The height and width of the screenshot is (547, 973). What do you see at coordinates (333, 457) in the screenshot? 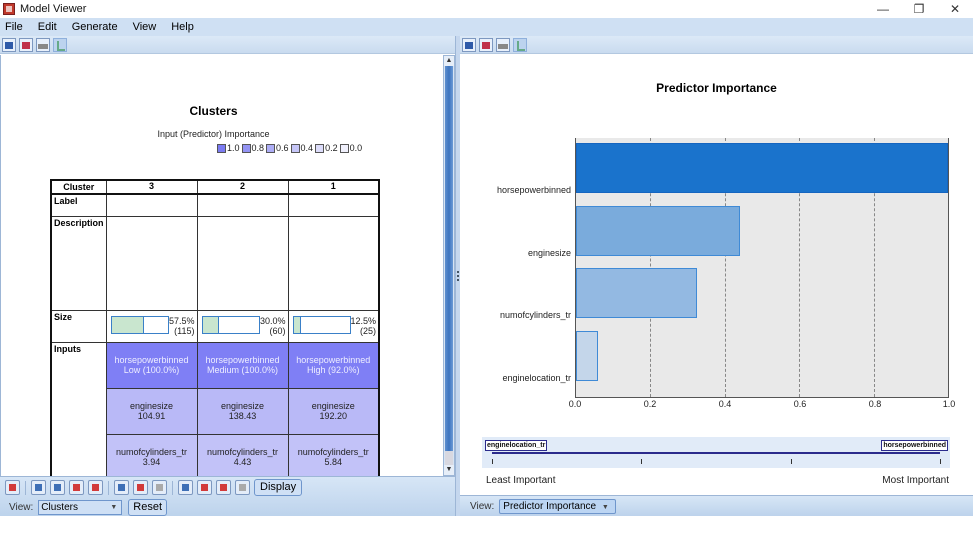
I see `input-cell: numofcylinders_tr 5.84` at bounding box center [333, 457].